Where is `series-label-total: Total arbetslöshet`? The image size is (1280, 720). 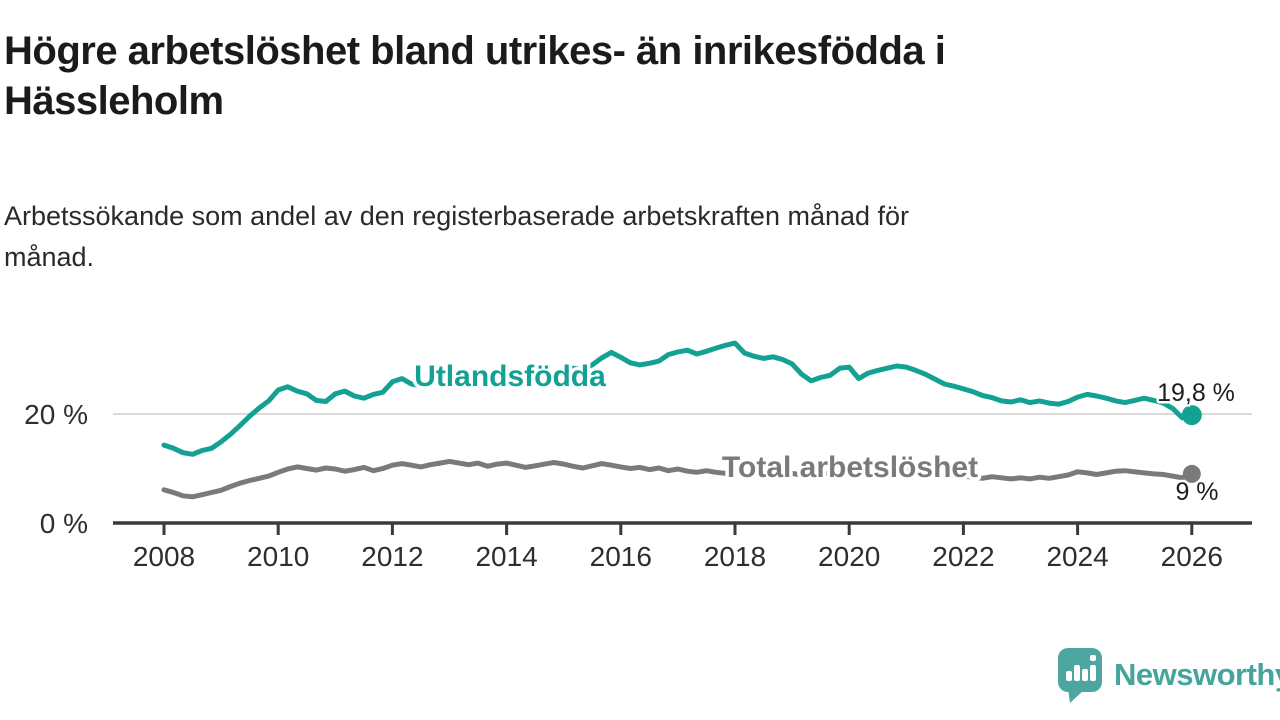 series-label-total: Total arbetslöshet is located at coordinates (850, 467).